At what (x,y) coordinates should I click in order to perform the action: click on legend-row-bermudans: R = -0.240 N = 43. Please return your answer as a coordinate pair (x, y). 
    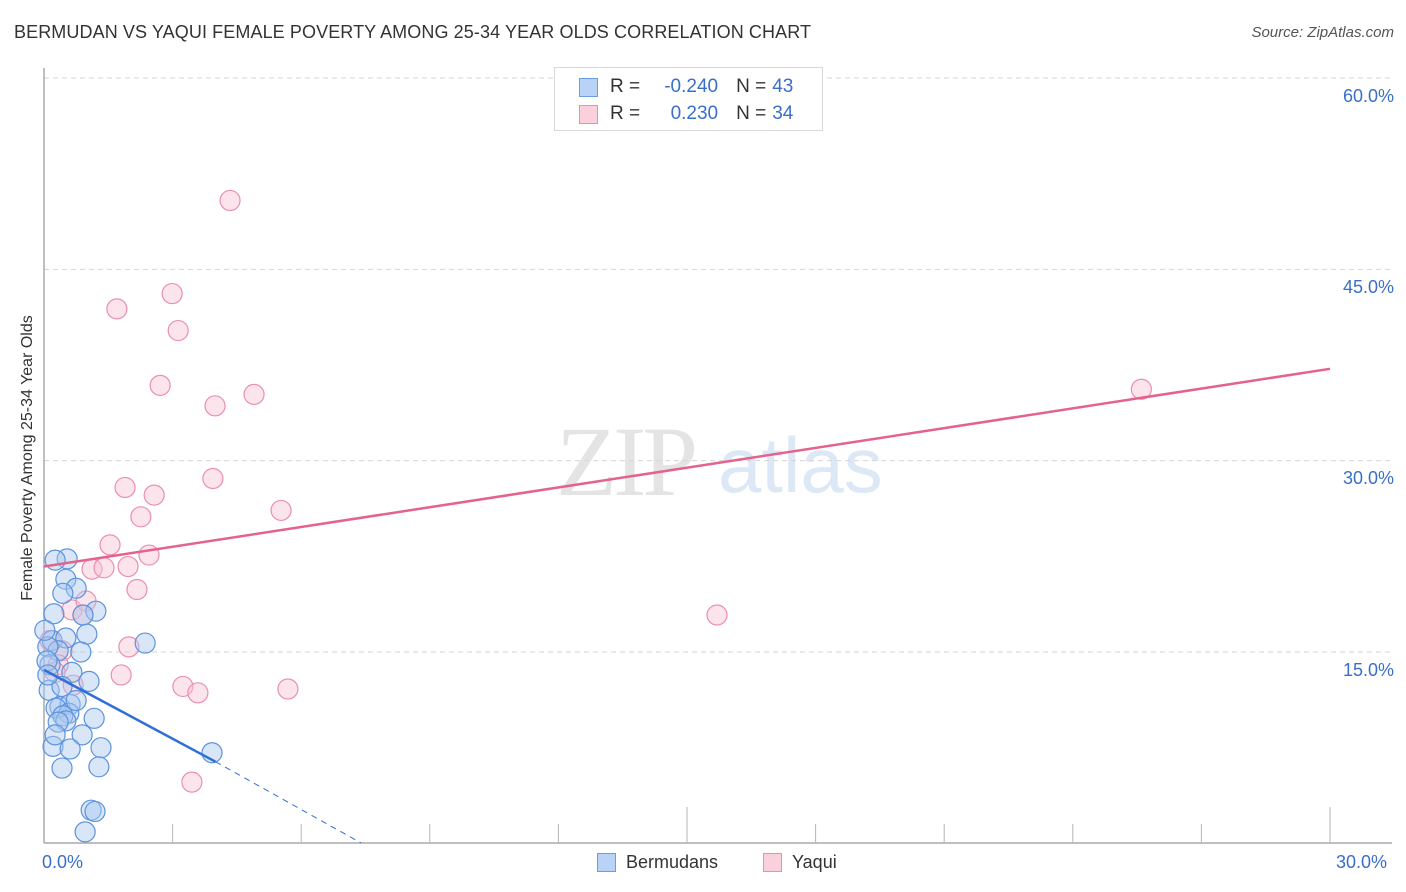
    Looking at the image, I should click on (686, 87).